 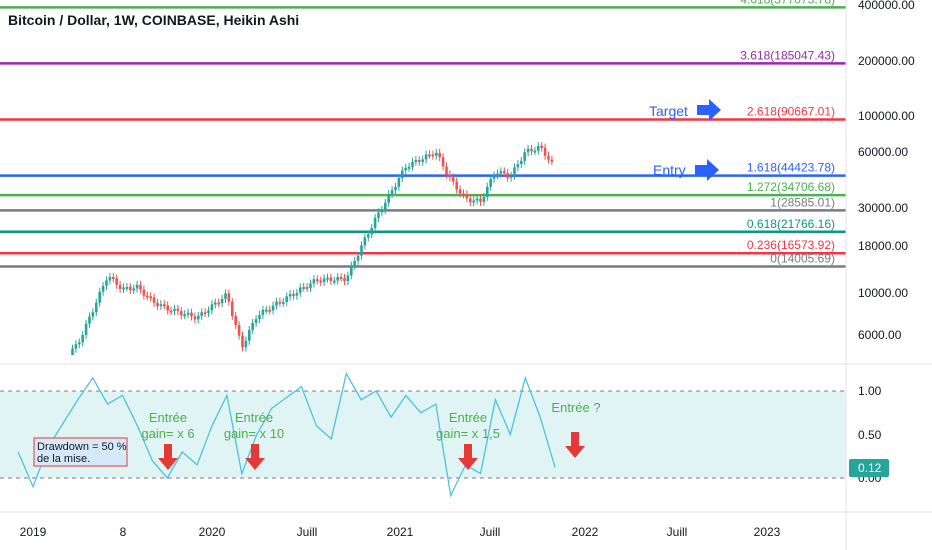 What do you see at coordinates (575, 407) in the screenshot?
I see `entry-annotation-title: Entrée ?` at bounding box center [575, 407].